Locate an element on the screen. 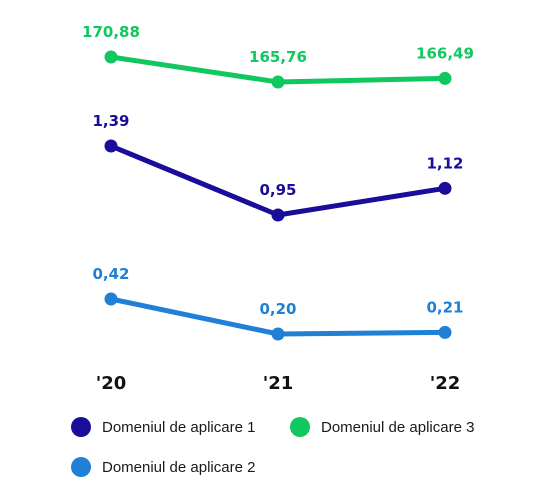  legend-label: Domeniul de aplicare 1 is located at coordinates (179, 427).